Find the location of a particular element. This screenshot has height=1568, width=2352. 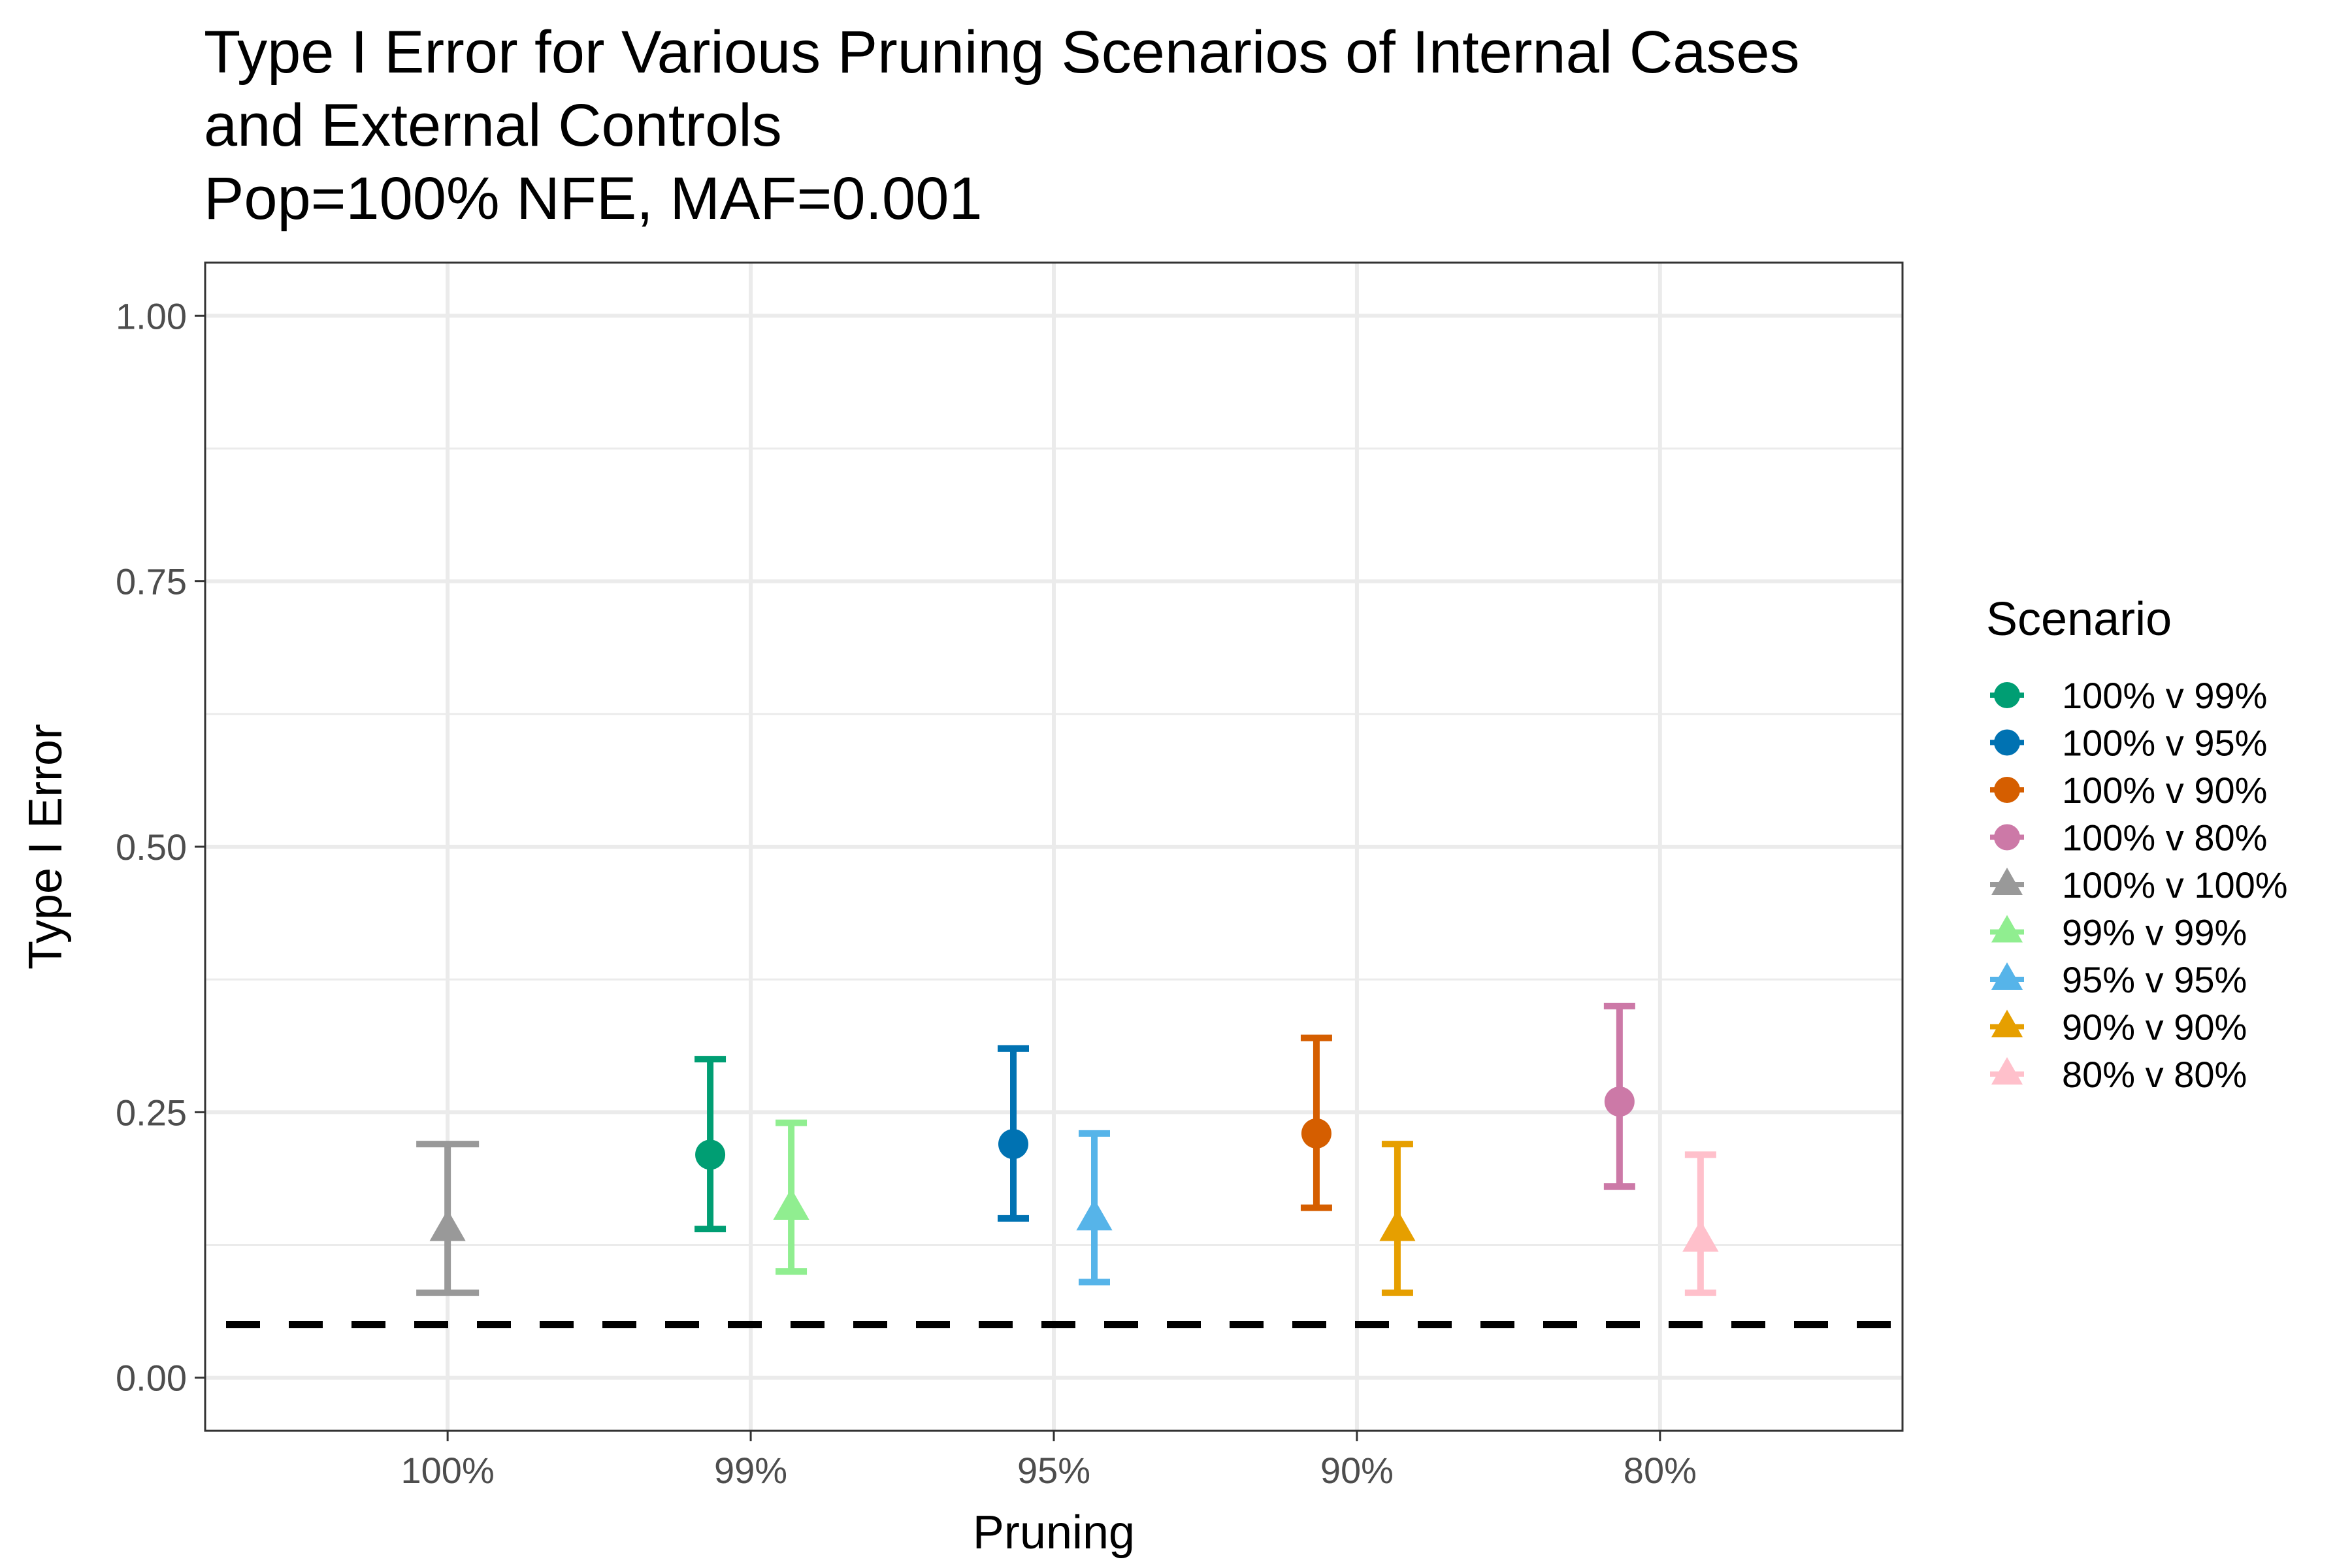

legend-item: 100% v 100% is located at coordinates (2139, 885).